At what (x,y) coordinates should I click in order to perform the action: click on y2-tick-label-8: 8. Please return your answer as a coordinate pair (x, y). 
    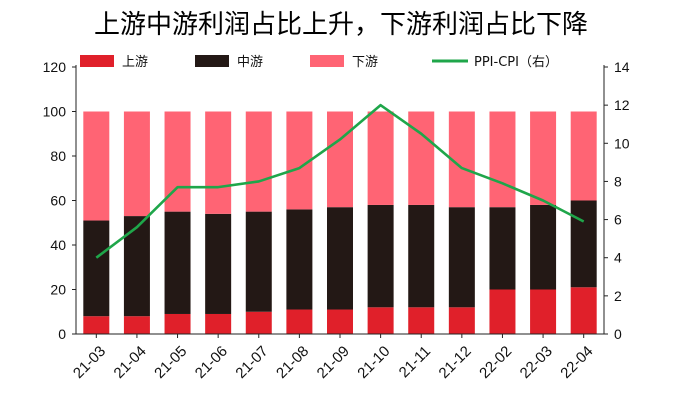
    Looking at the image, I should click on (618, 181).